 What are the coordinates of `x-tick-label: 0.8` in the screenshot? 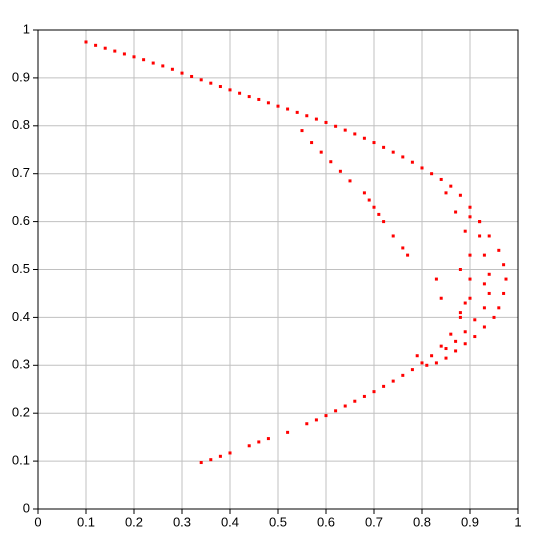 It's located at (422, 521).